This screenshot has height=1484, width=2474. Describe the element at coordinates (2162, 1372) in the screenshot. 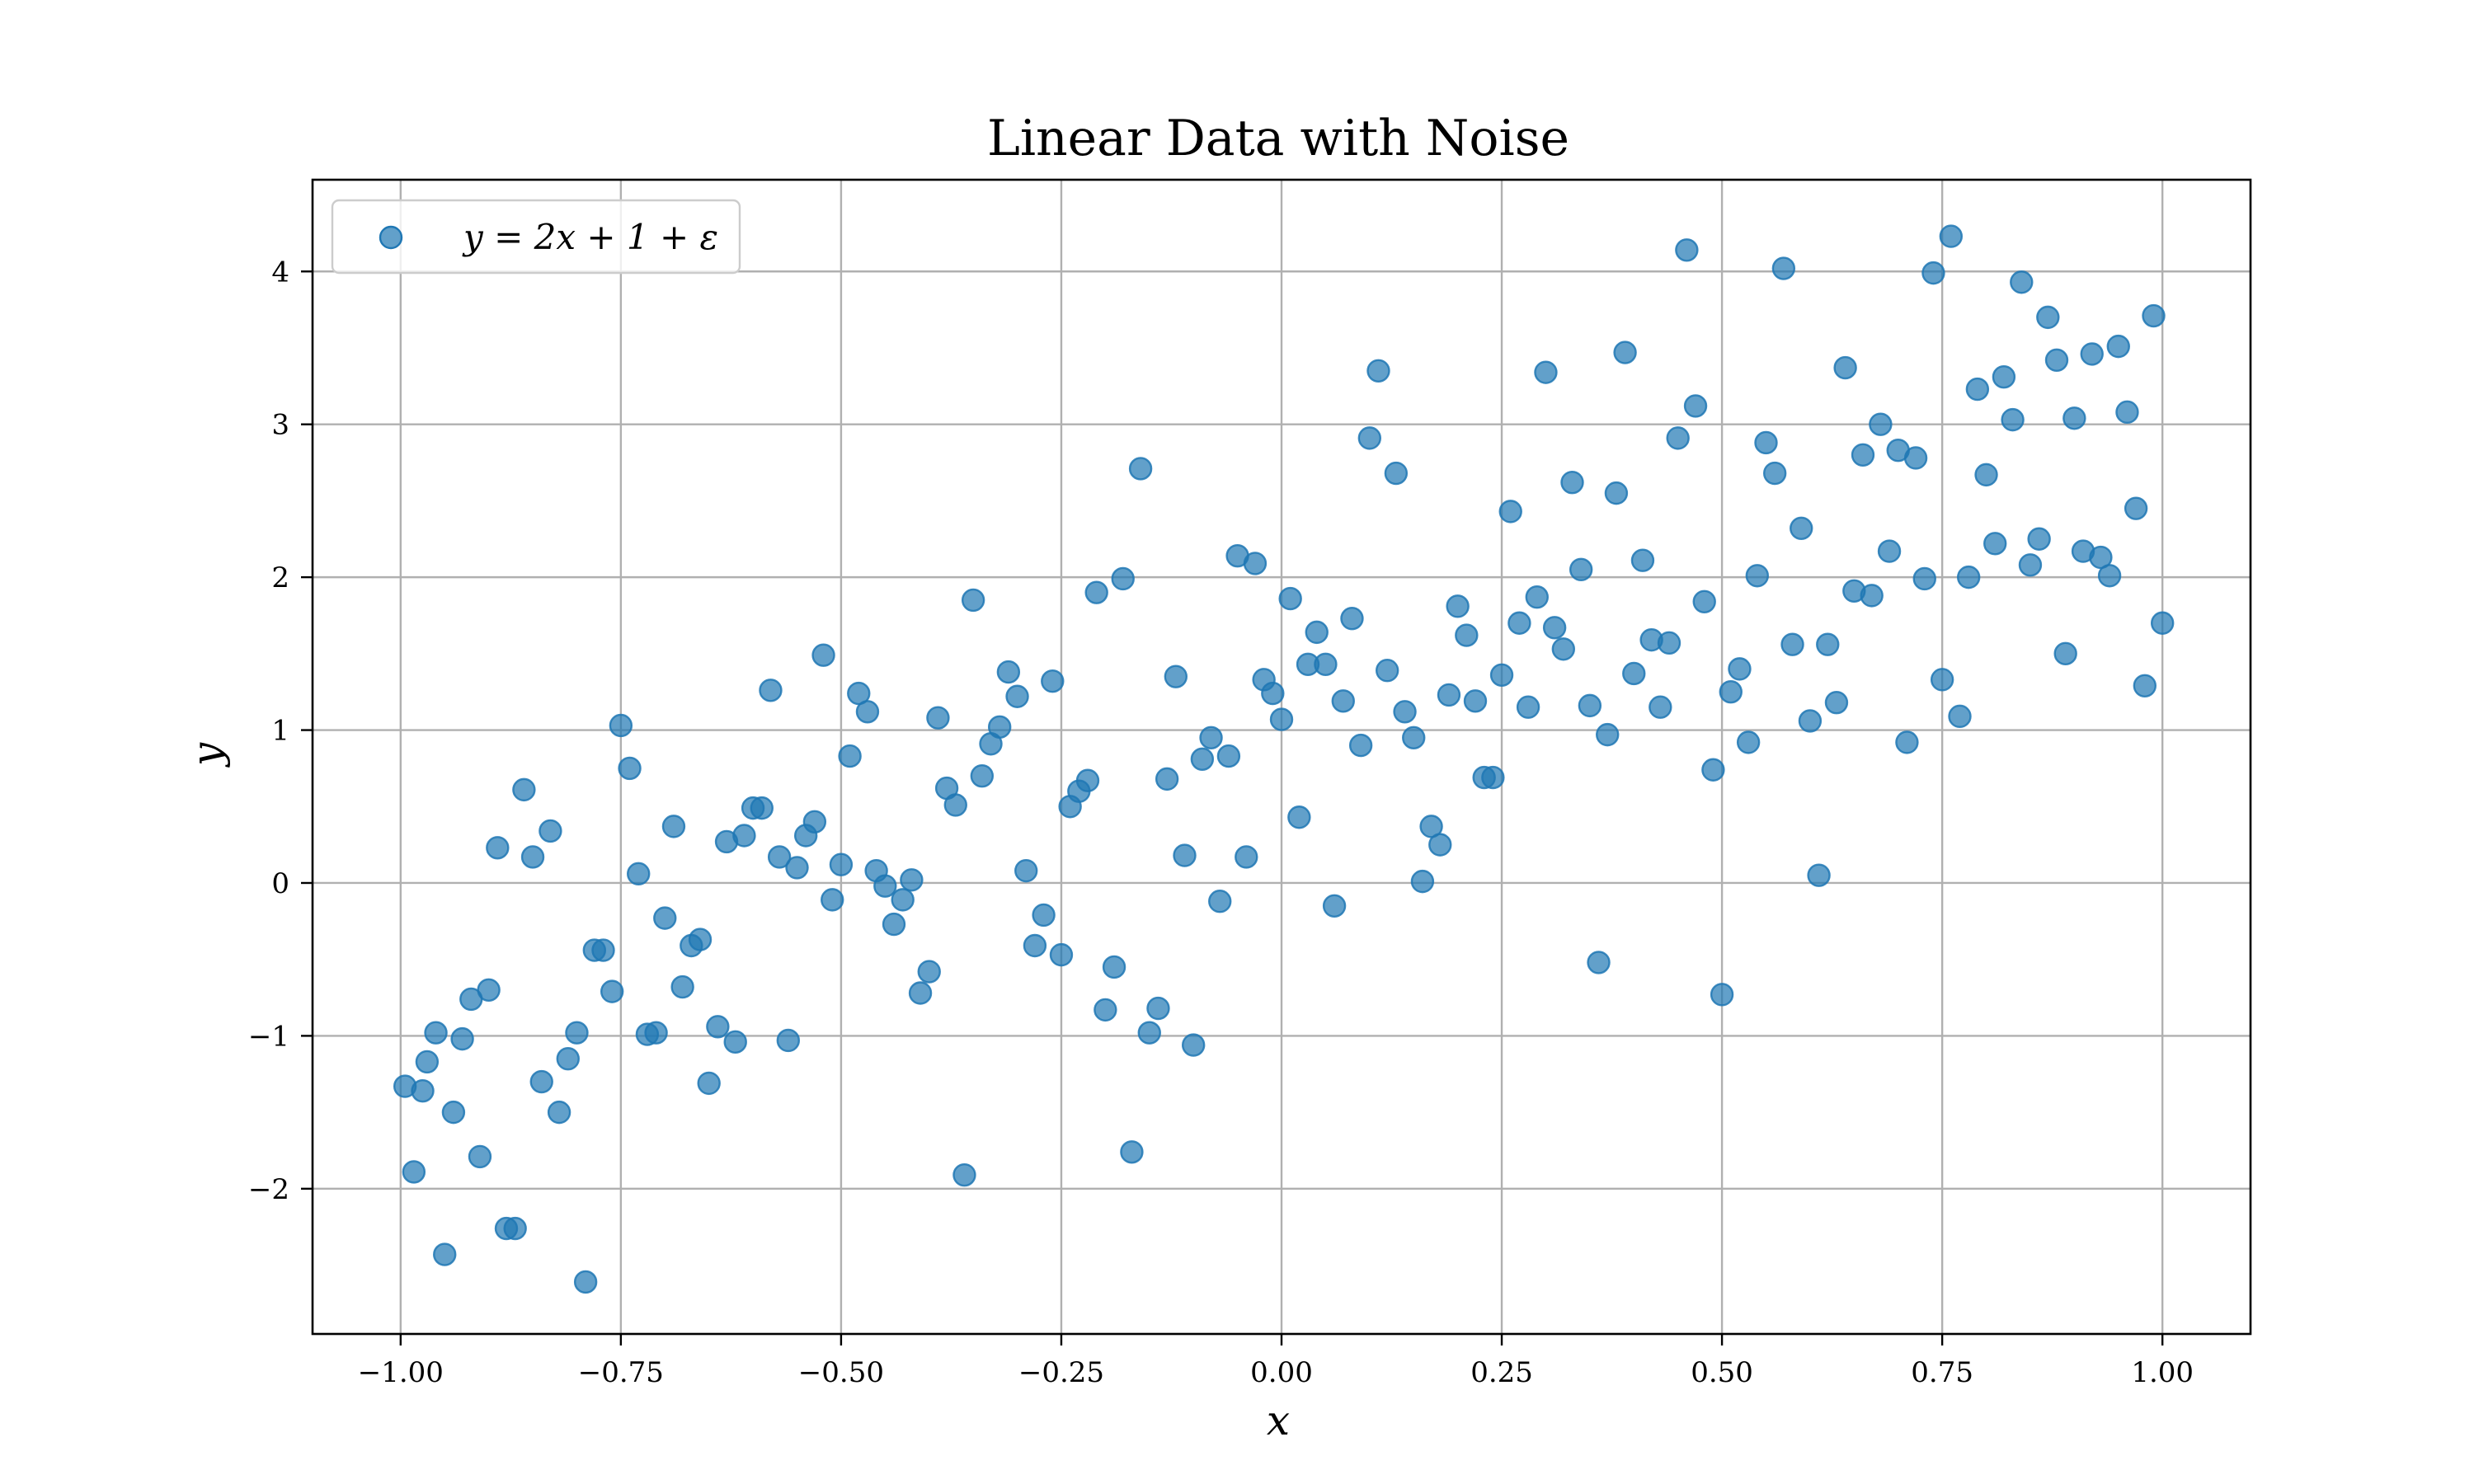

I see `x-tick-label: 1.00` at that location.